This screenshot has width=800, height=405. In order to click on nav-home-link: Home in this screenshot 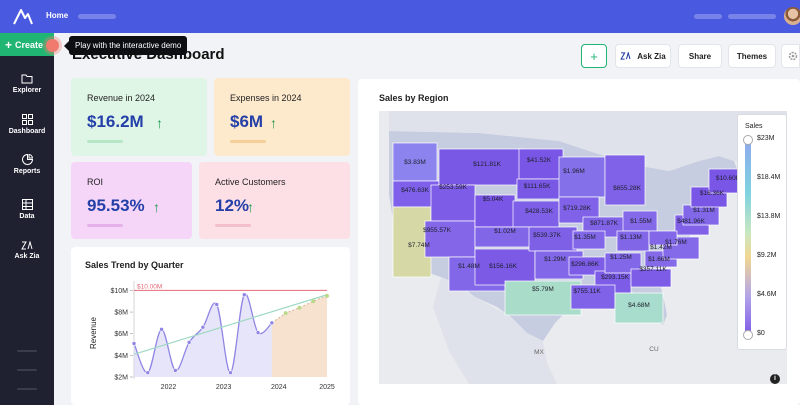, I will do `click(57, 15)`.